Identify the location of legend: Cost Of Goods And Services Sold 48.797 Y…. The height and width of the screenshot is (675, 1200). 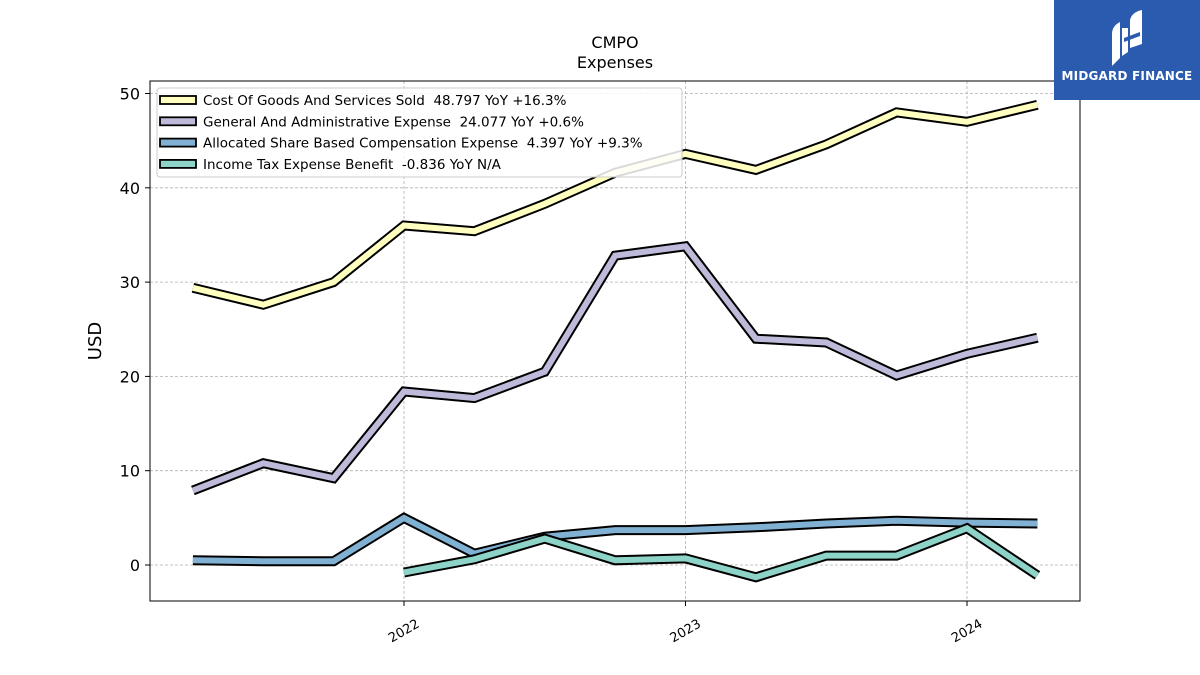
(419, 132).